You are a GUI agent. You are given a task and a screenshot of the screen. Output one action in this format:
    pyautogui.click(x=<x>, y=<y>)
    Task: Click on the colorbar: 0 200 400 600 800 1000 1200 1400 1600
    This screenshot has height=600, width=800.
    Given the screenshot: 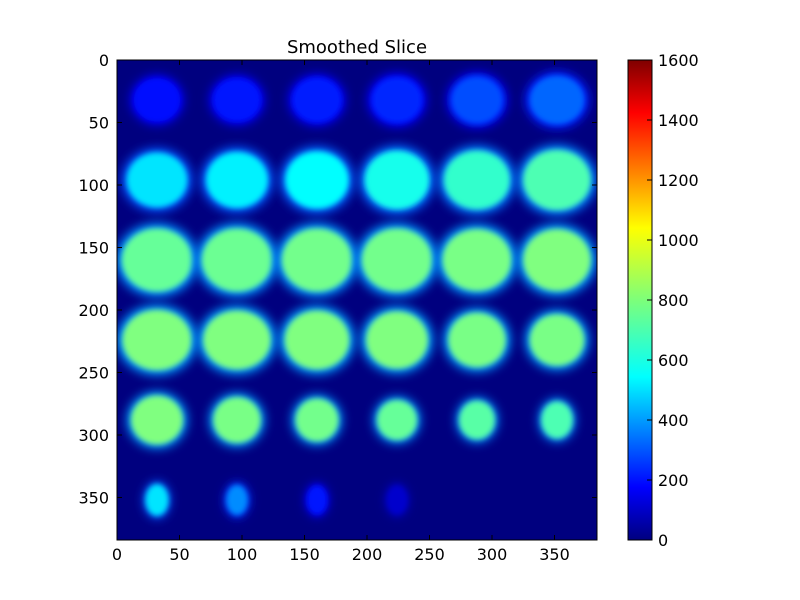 What is the action you would take?
    pyautogui.click(x=663, y=300)
    